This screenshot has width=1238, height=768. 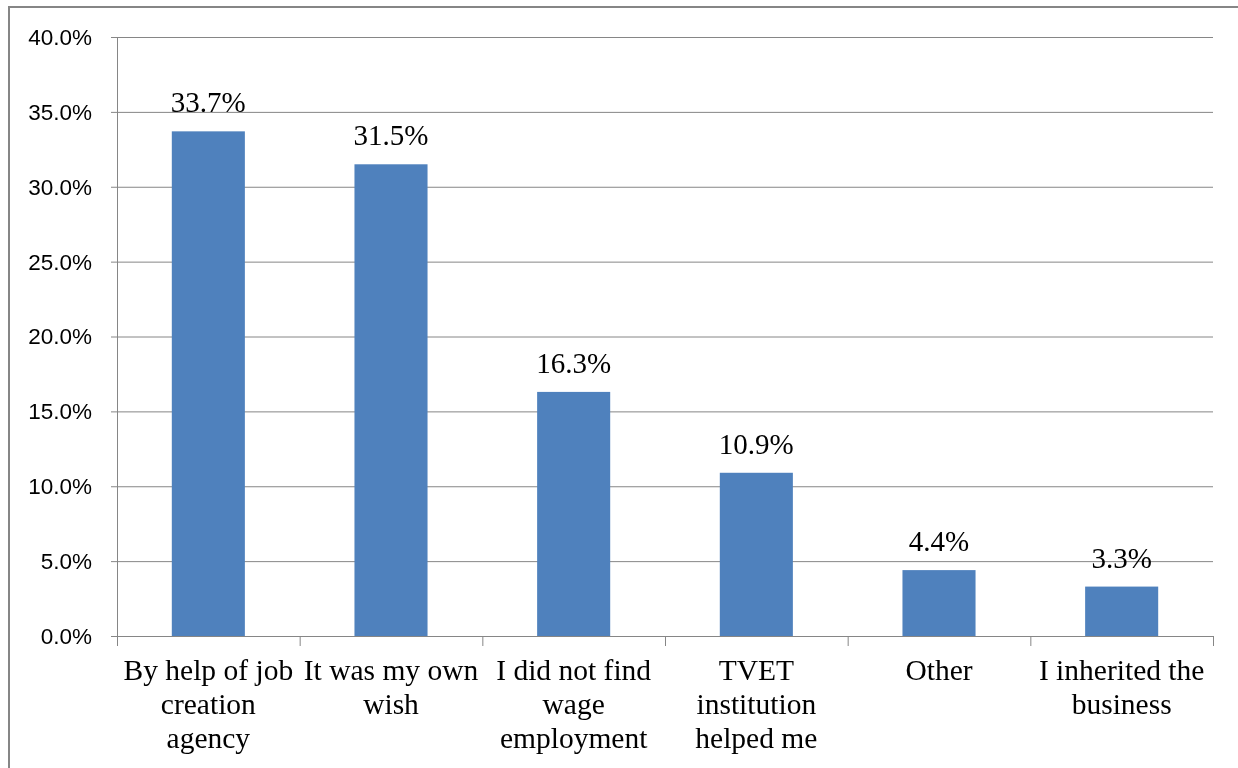 I want to click on y-tick-label: 35.0%, so click(x=60, y=112).